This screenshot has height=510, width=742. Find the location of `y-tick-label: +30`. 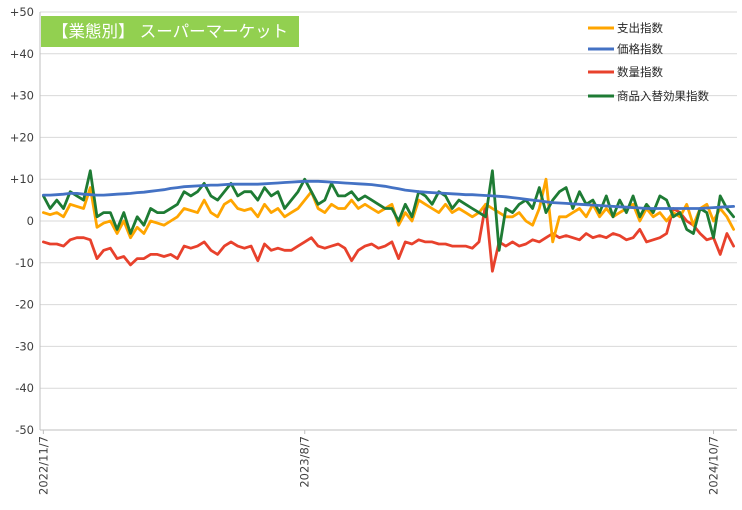

y-tick-label: +30 is located at coordinates (22, 96).